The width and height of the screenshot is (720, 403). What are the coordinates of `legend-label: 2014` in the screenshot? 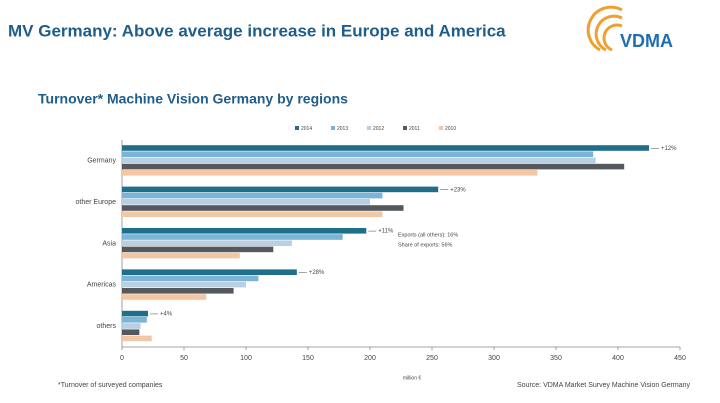 It's located at (306, 129).